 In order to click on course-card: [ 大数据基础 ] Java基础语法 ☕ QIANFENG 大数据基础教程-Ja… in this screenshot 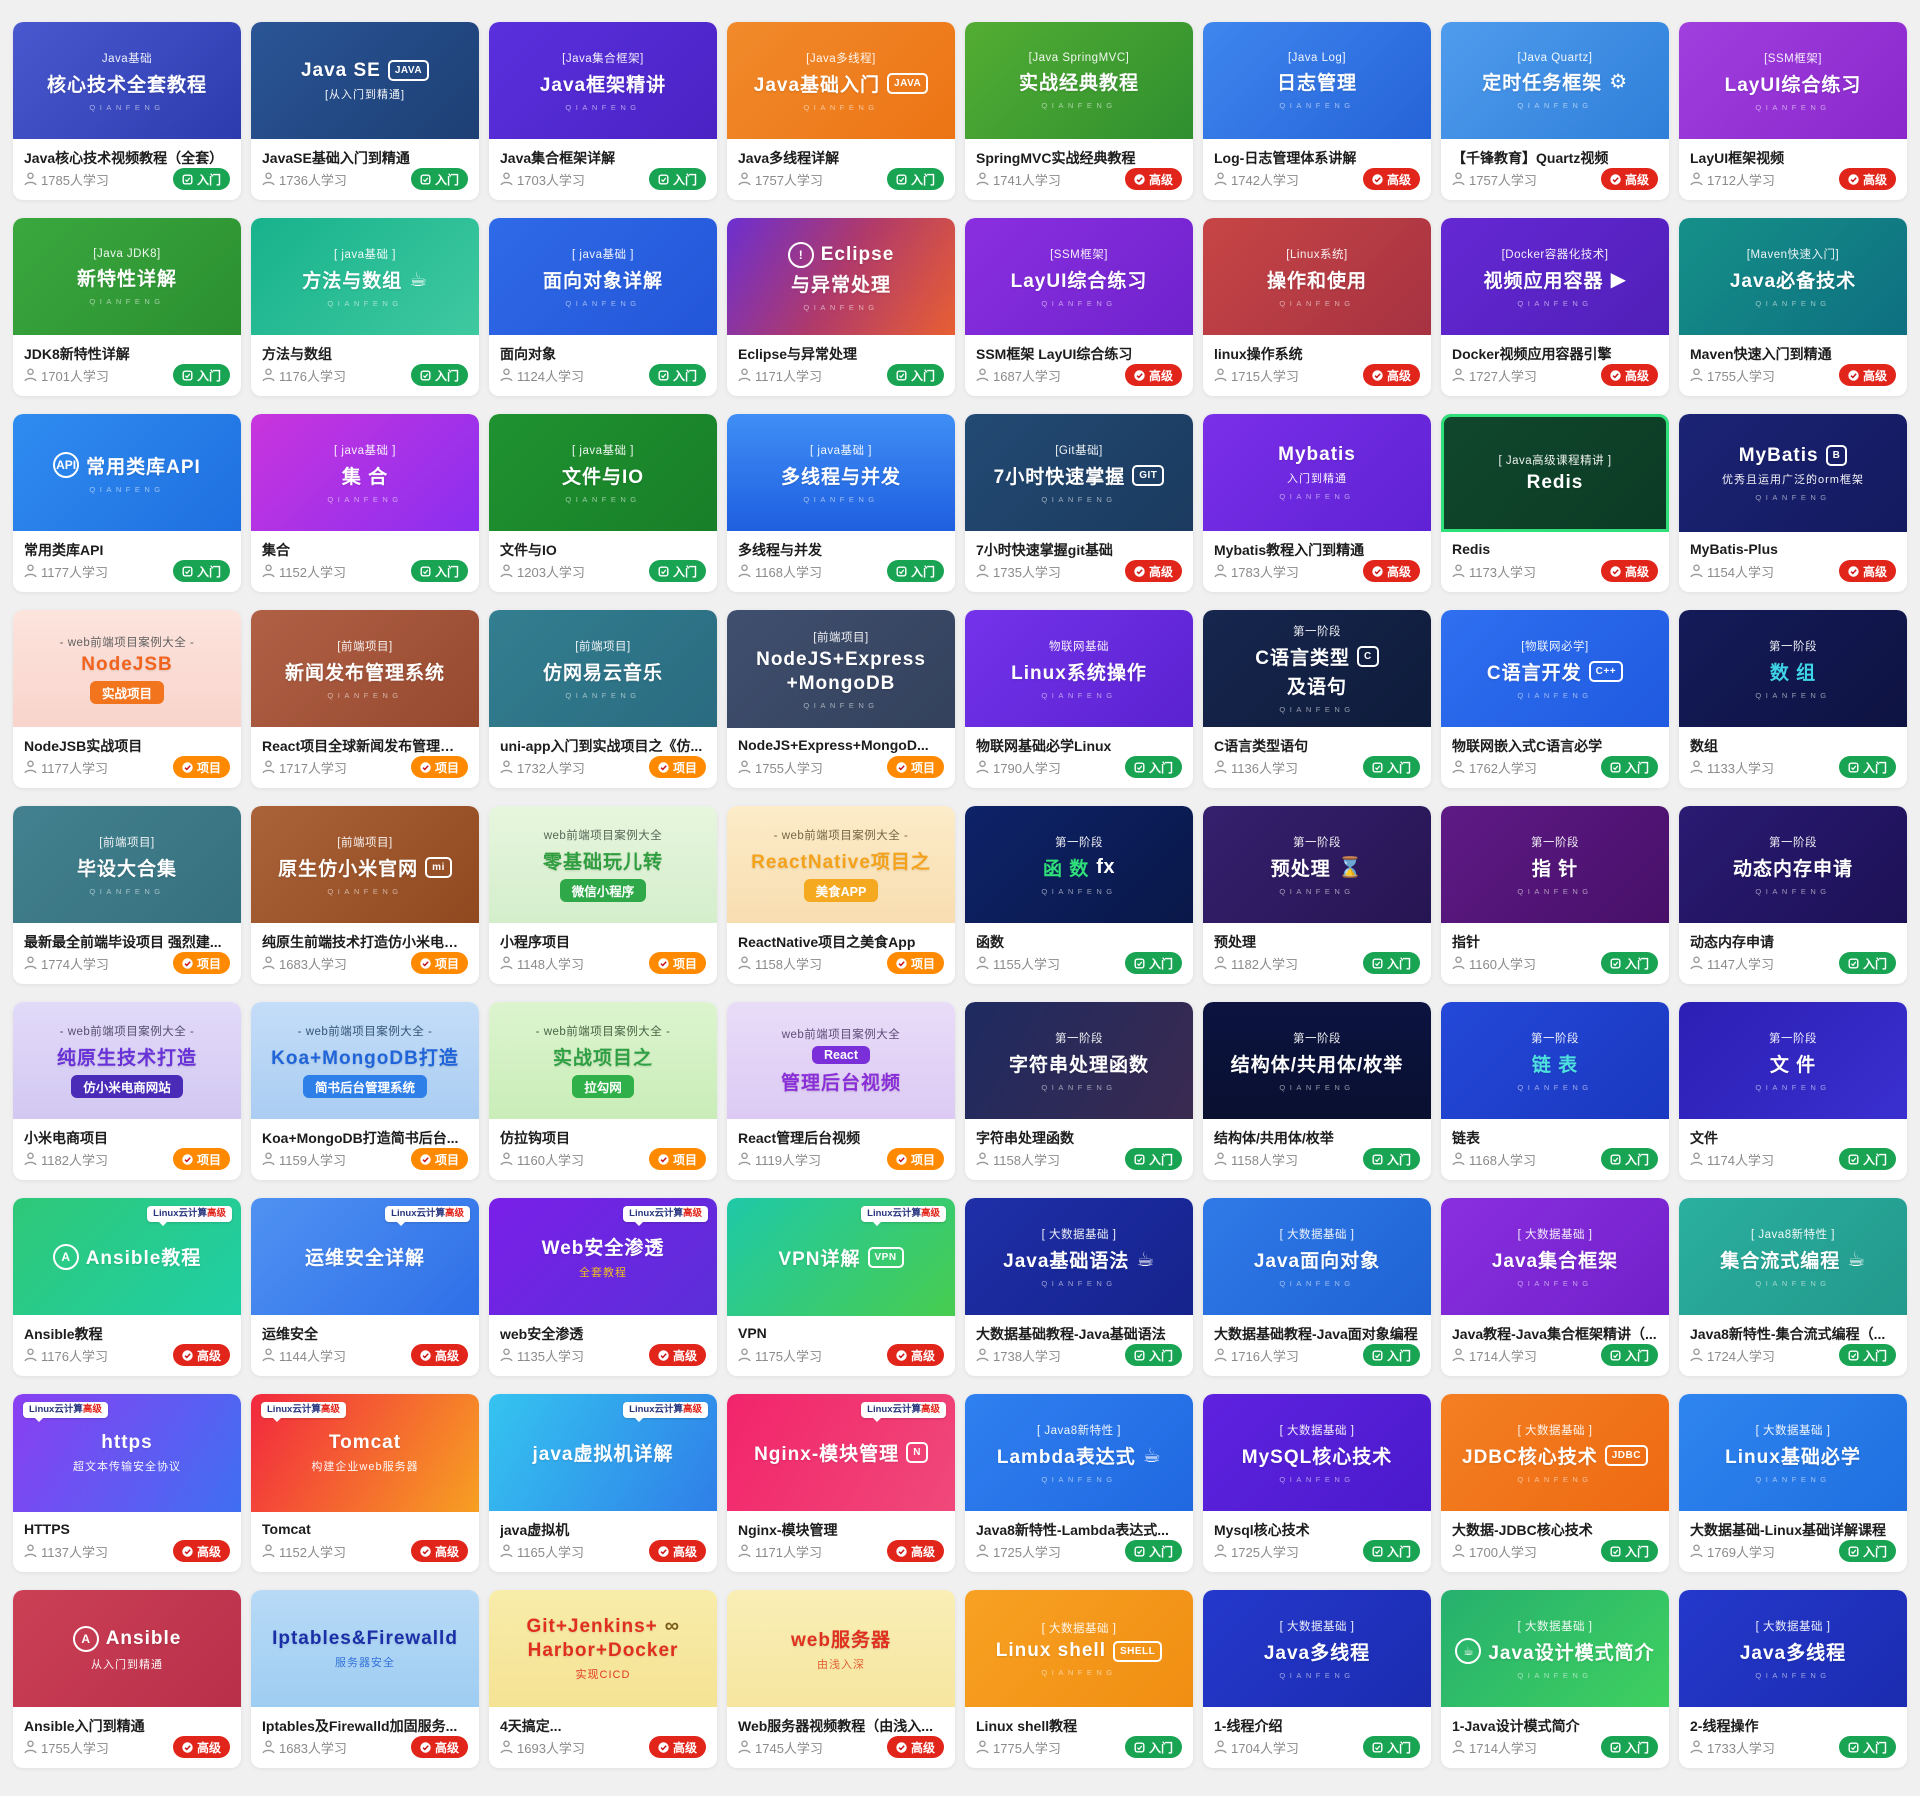, I will do `click(1079, 1287)`.